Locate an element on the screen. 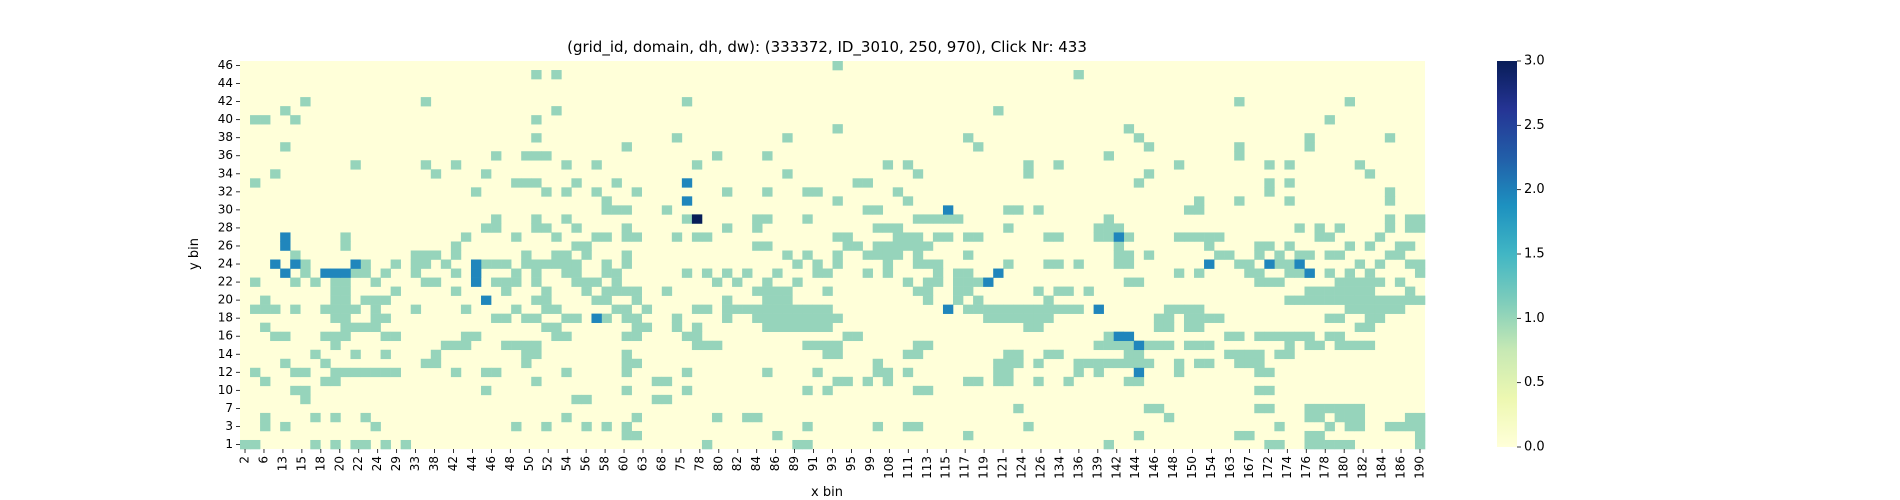 The image size is (1900, 500). x-tick-label: 190 is located at coordinates (1420, 467).